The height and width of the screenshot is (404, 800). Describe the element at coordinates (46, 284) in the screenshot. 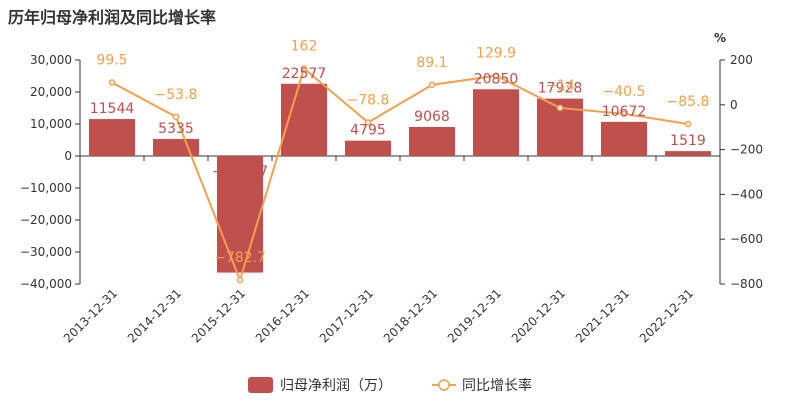

I see `y-left-tick-label: −40,000` at that location.